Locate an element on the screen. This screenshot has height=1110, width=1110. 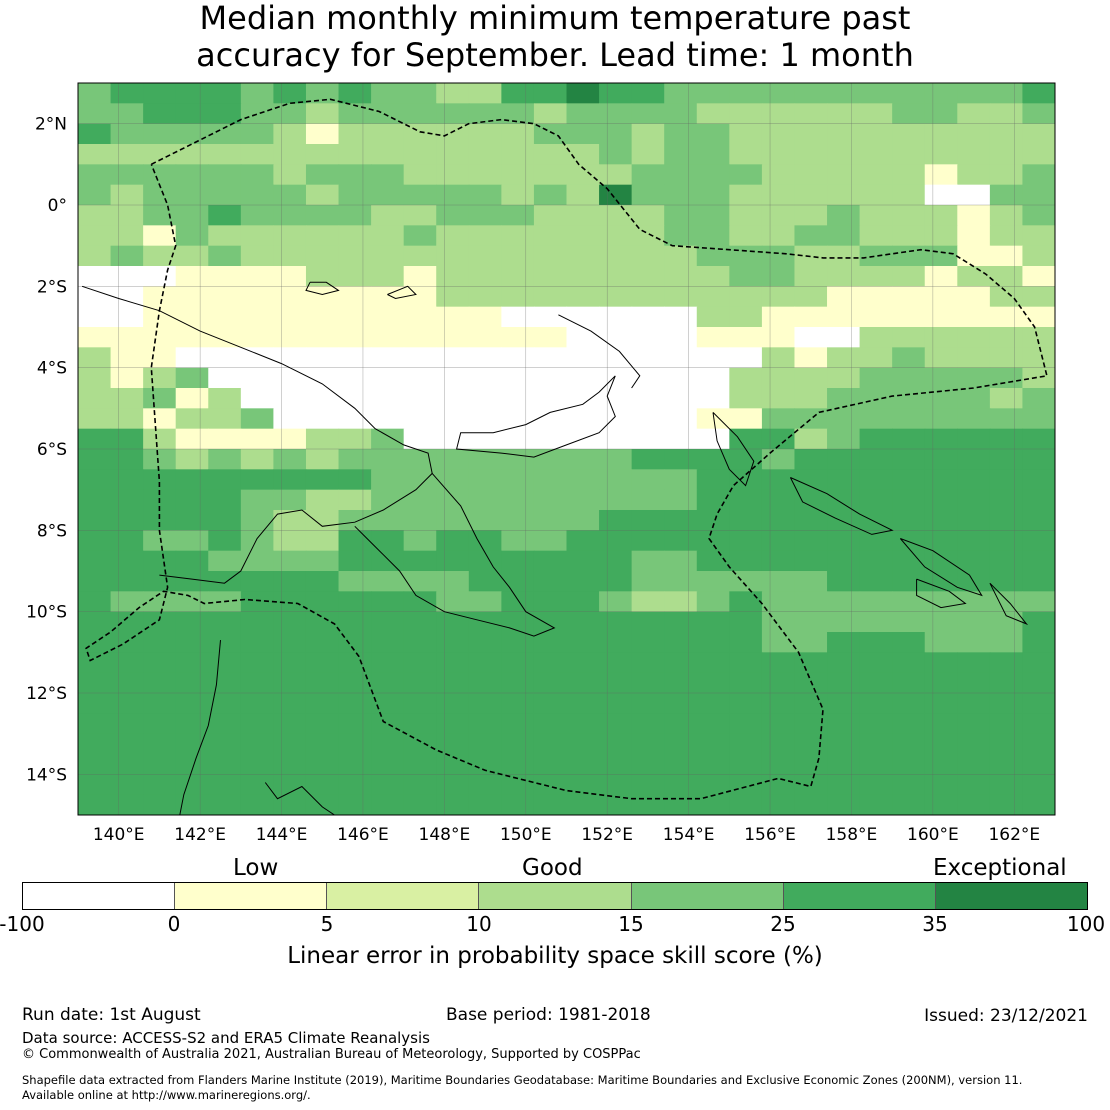
colorbar-tick: -100 is located at coordinates (22, 924).